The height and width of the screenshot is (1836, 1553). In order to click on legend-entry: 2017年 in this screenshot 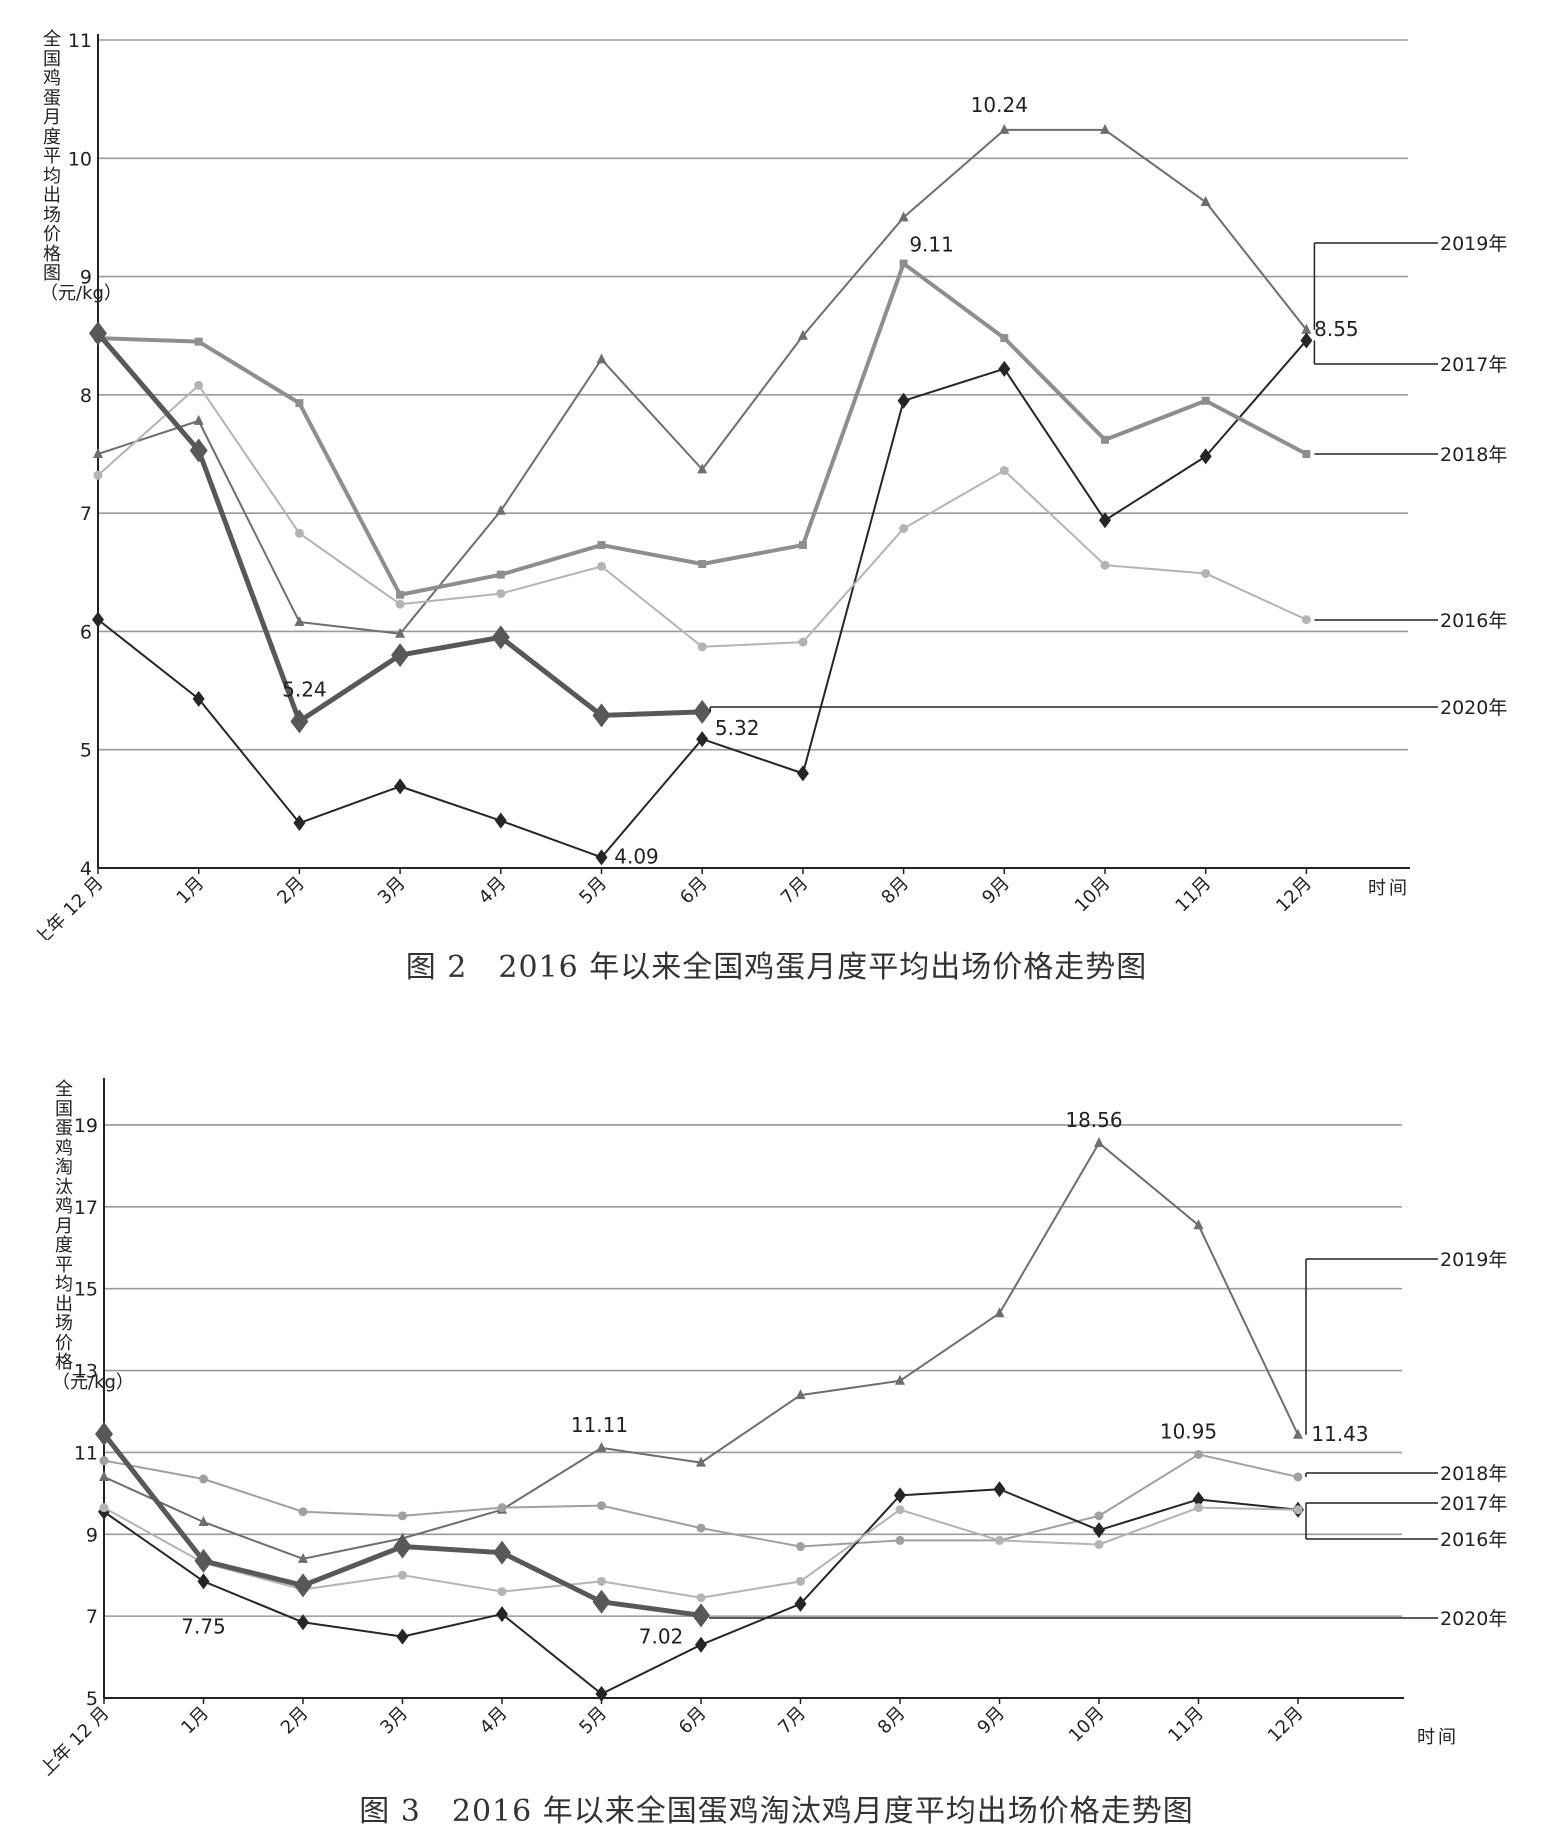, I will do `click(1410, 358)`.